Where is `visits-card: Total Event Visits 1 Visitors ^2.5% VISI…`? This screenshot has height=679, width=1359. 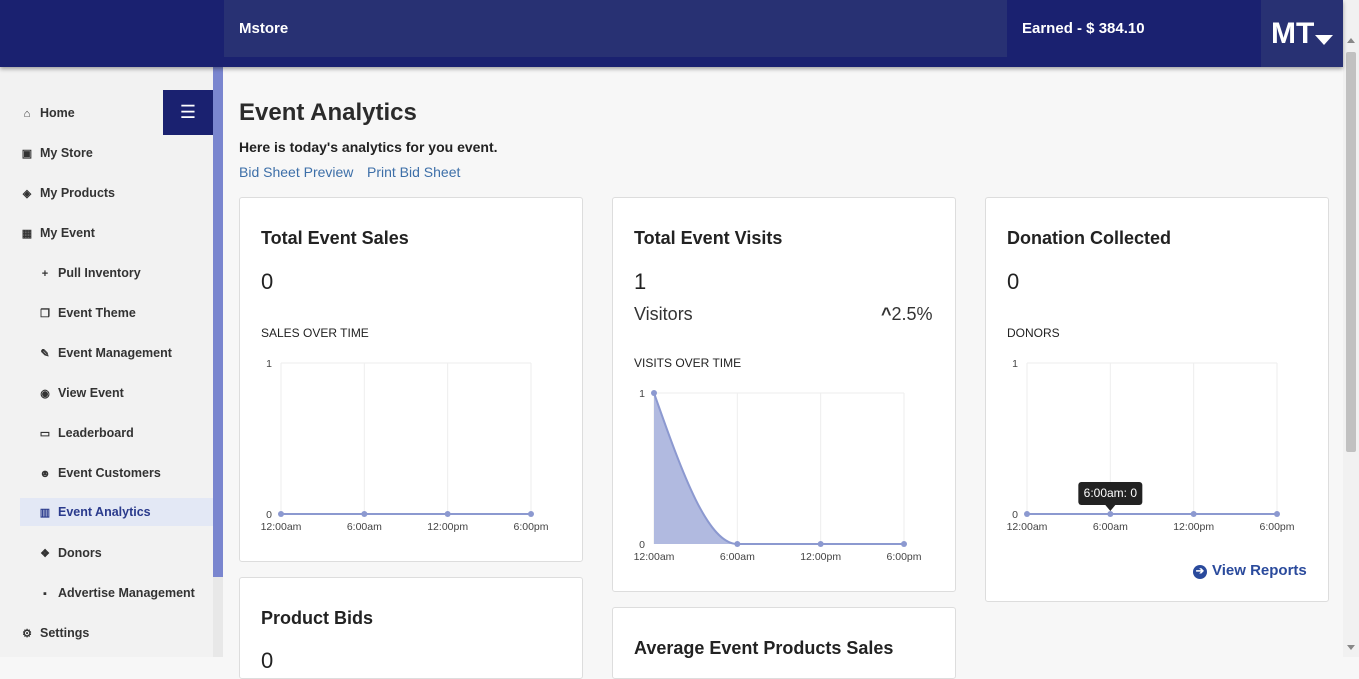
visits-card: Total Event Visits 1 Visitors ^2.5% VISI… is located at coordinates (784, 394).